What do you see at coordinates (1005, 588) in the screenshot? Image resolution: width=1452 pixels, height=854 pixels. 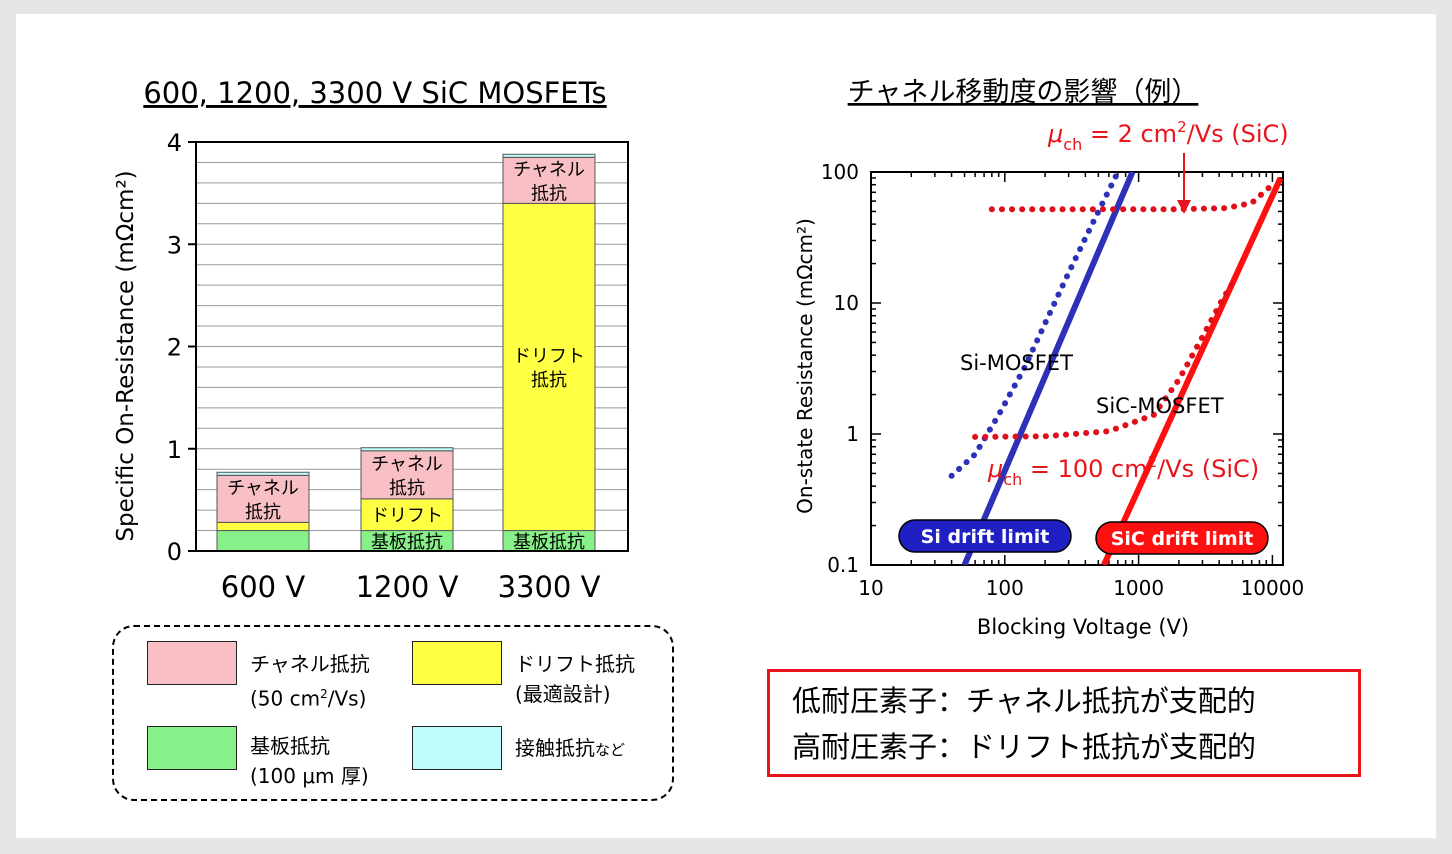 I see `log-x-tick-label: 100` at bounding box center [1005, 588].